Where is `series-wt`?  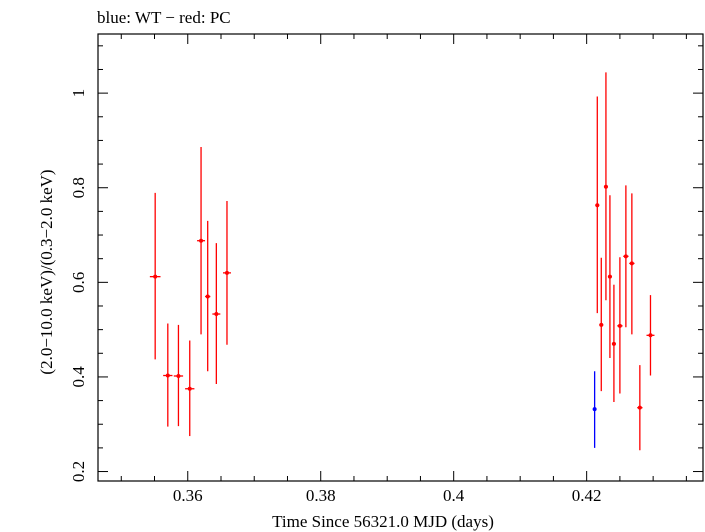 series-wt is located at coordinates (594, 409).